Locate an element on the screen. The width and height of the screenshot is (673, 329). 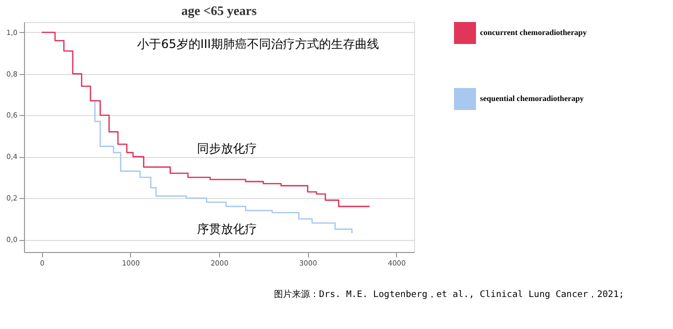
text: 图片来源：Drs. M.E. Logtenberg，et al., Clinical Lung Cancer，2021; is located at coordinates (449, 294).